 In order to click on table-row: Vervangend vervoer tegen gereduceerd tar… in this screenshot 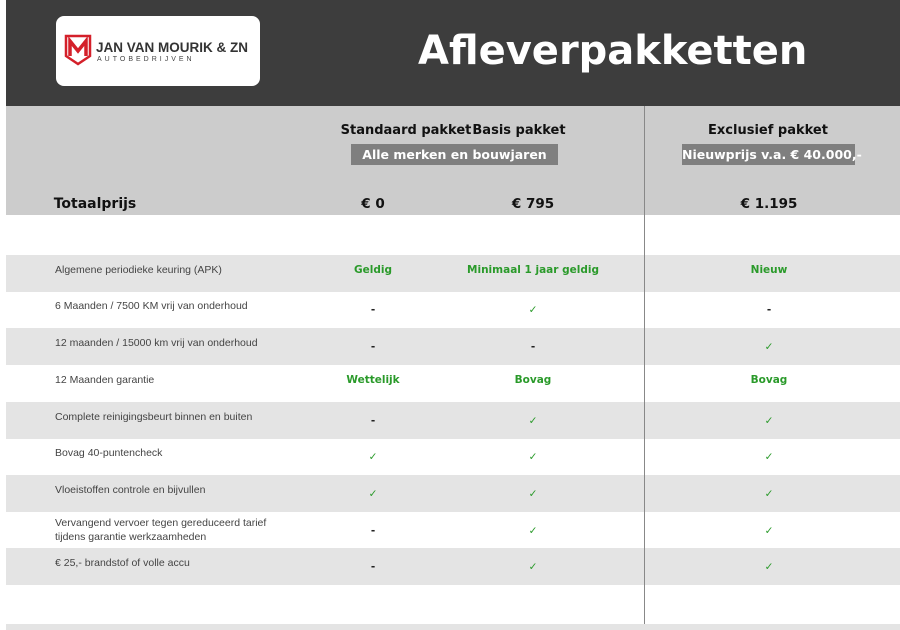, I will do `click(453, 530)`.